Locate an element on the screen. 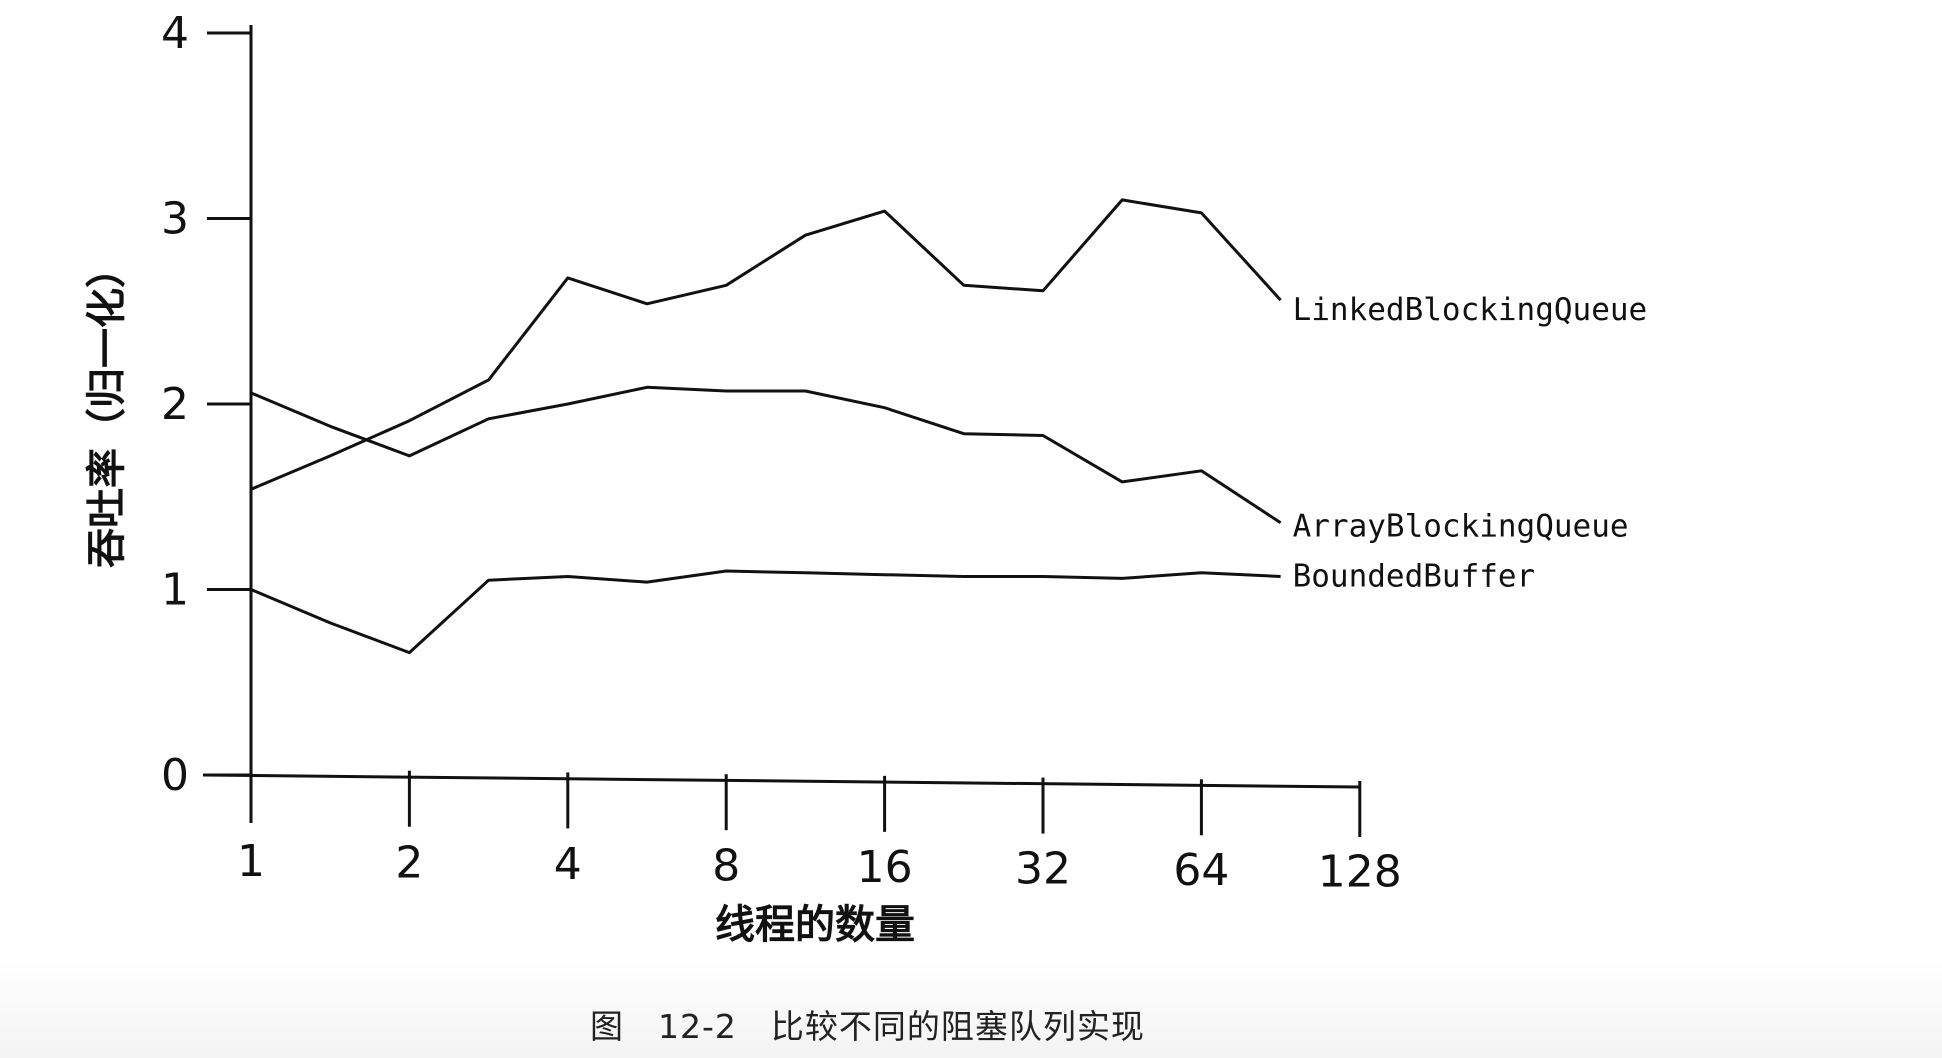 This screenshot has height=1058, width=1942. y-tick-label: 2 is located at coordinates (175, 404).